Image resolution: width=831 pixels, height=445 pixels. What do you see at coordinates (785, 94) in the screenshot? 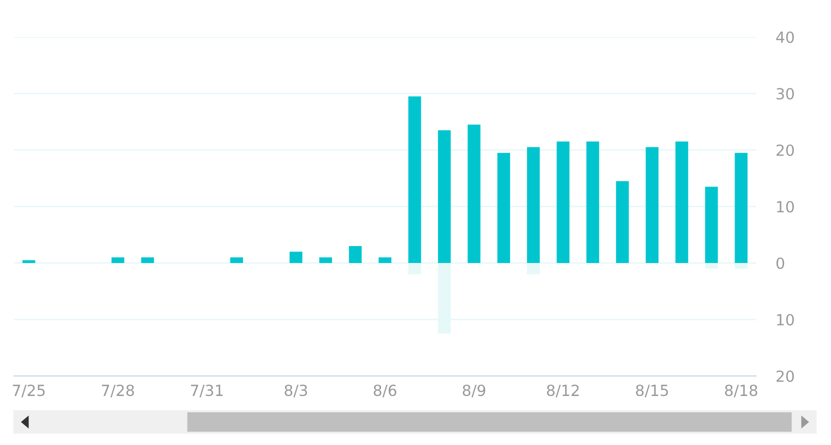
I see `y-tick-label: 30` at bounding box center [785, 94].